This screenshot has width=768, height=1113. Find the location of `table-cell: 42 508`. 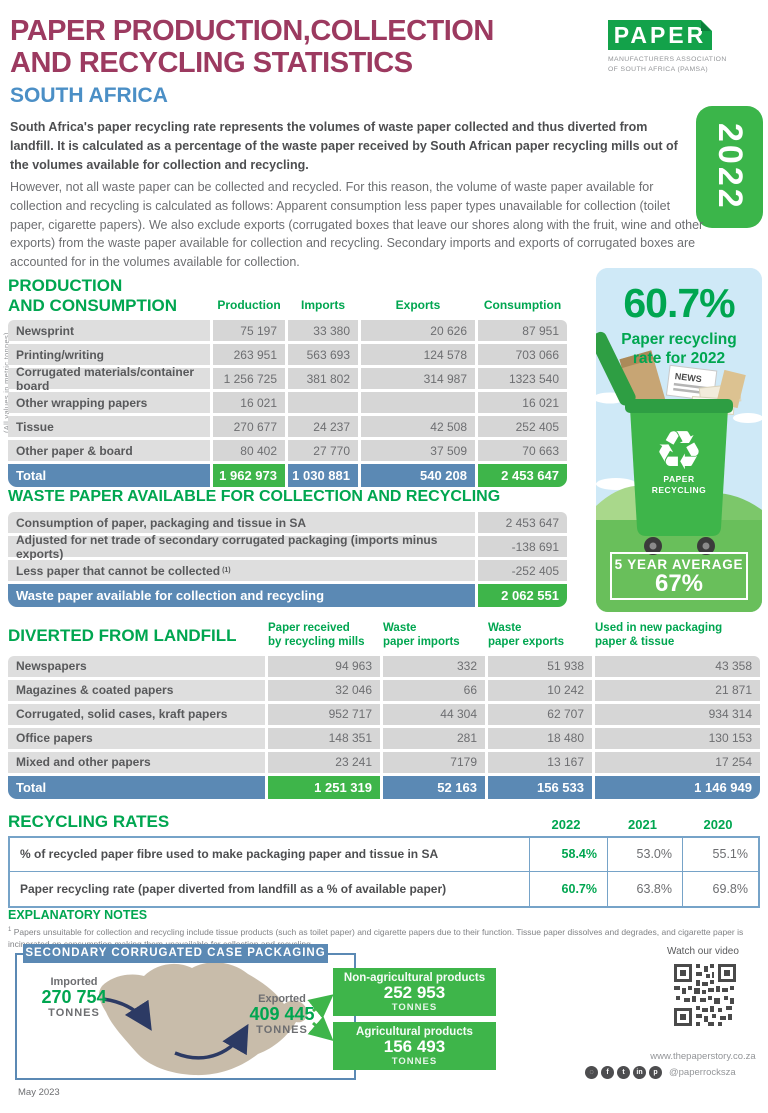

table-cell: 42 508 is located at coordinates (418, 427).